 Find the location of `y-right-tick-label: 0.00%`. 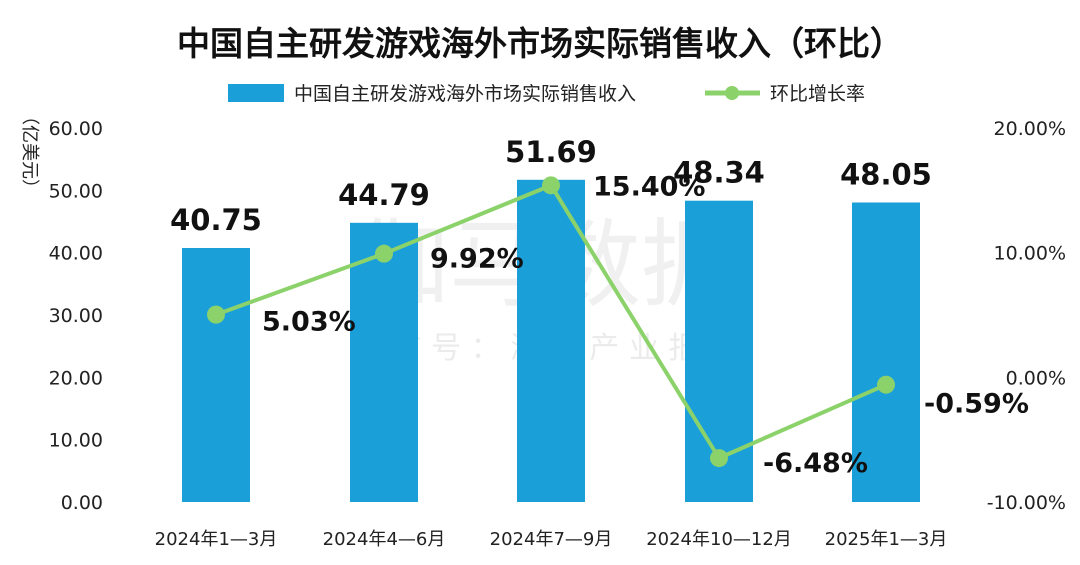

y-right-tick-label: 0.00% is located at coordinates (1036, 378).